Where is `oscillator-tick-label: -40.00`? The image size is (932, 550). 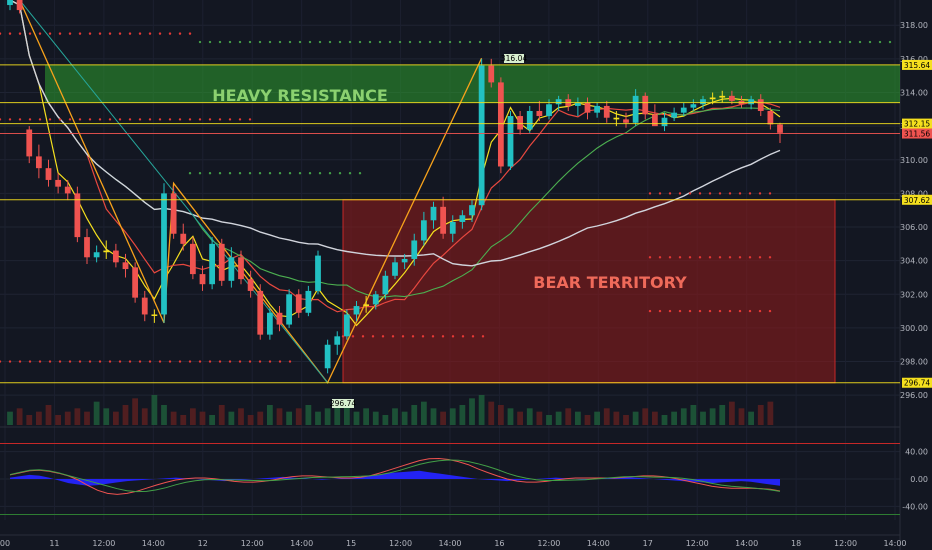 oscillator-tick-label: -40.00 is located at coordinates (915, 506).